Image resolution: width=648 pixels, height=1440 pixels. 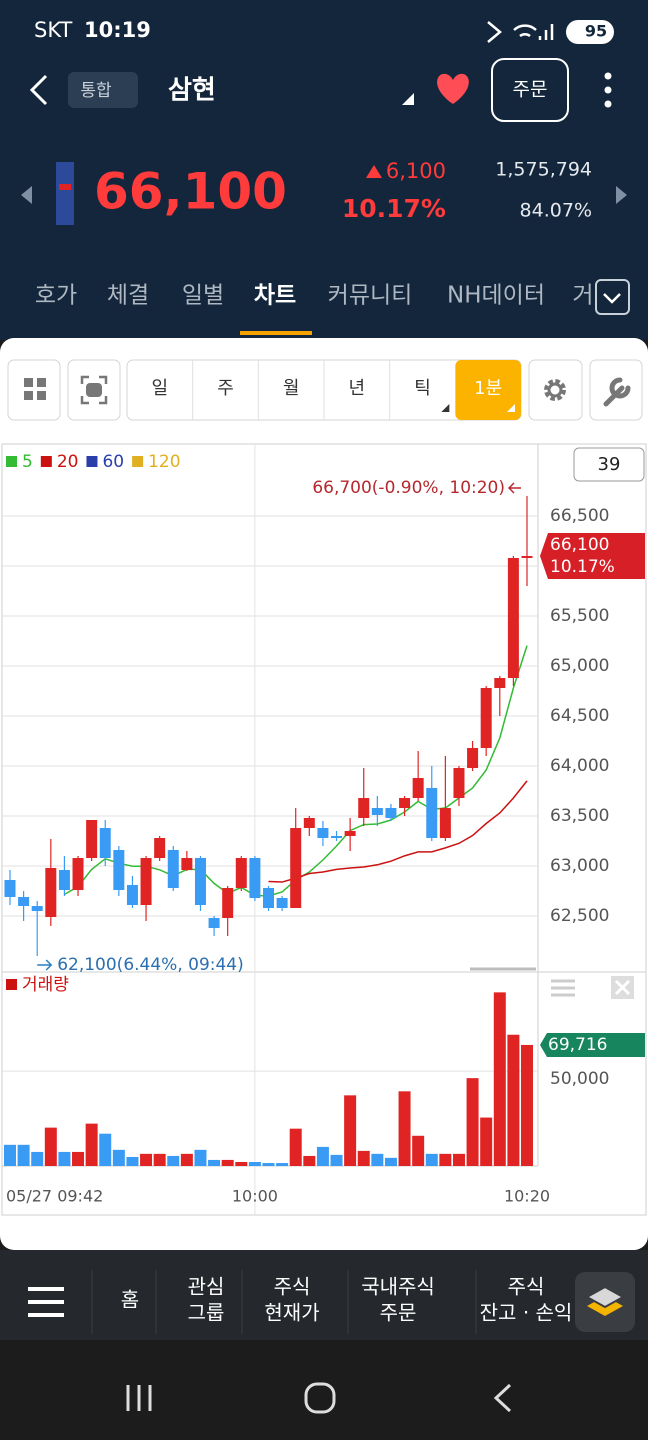 What do you see at coordinates (582, 567) in the screenshot?
I see `price-tag-rate: 10.17%` at bounding box center [582, 567].